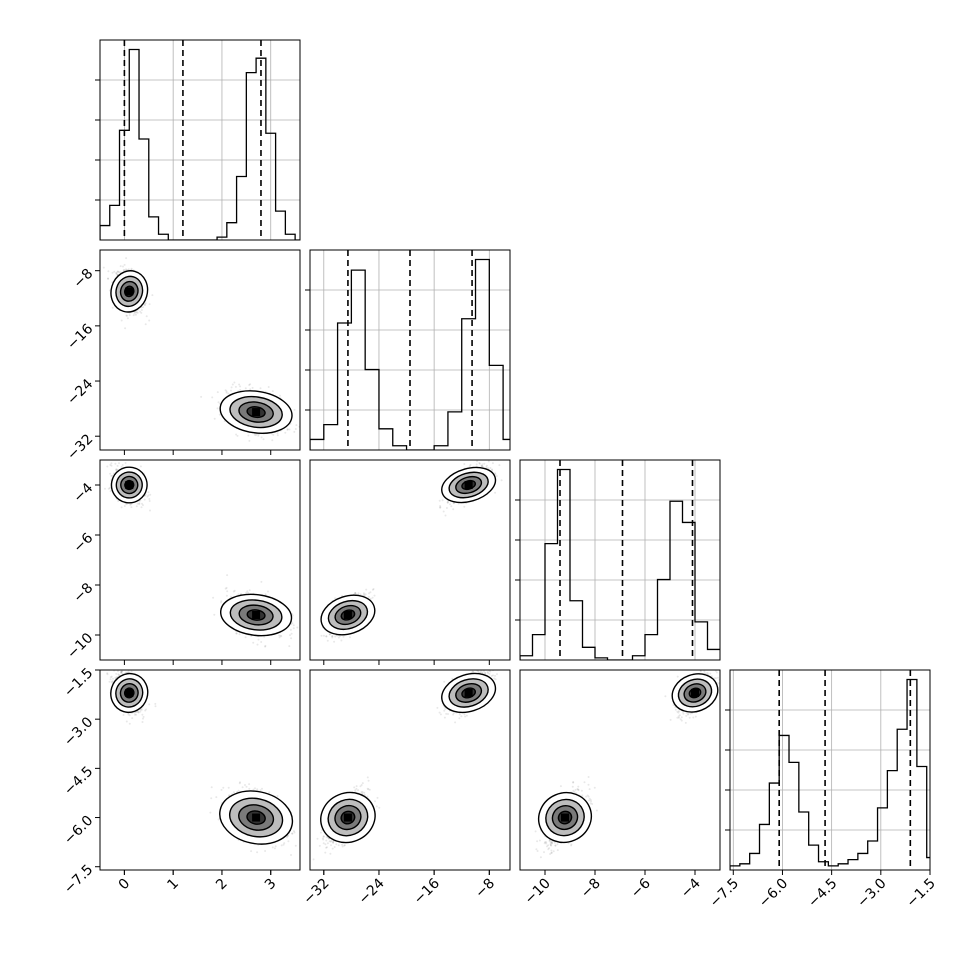 The height and width of the screenshot is (970, 970). Describe the element at coordinates (201, 555) in the screenshot. I see `scatter-points` at that location.